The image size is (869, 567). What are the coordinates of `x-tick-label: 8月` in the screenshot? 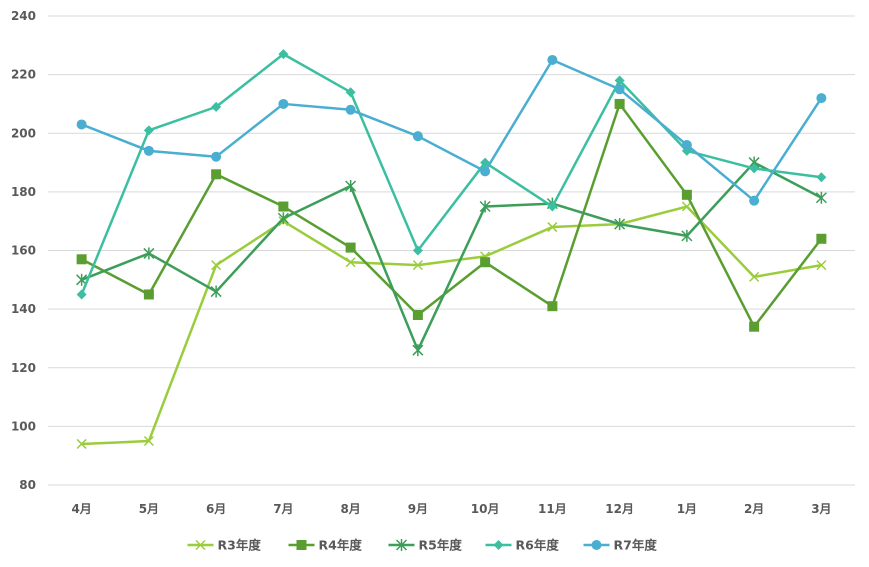 It's located at (350, 509).